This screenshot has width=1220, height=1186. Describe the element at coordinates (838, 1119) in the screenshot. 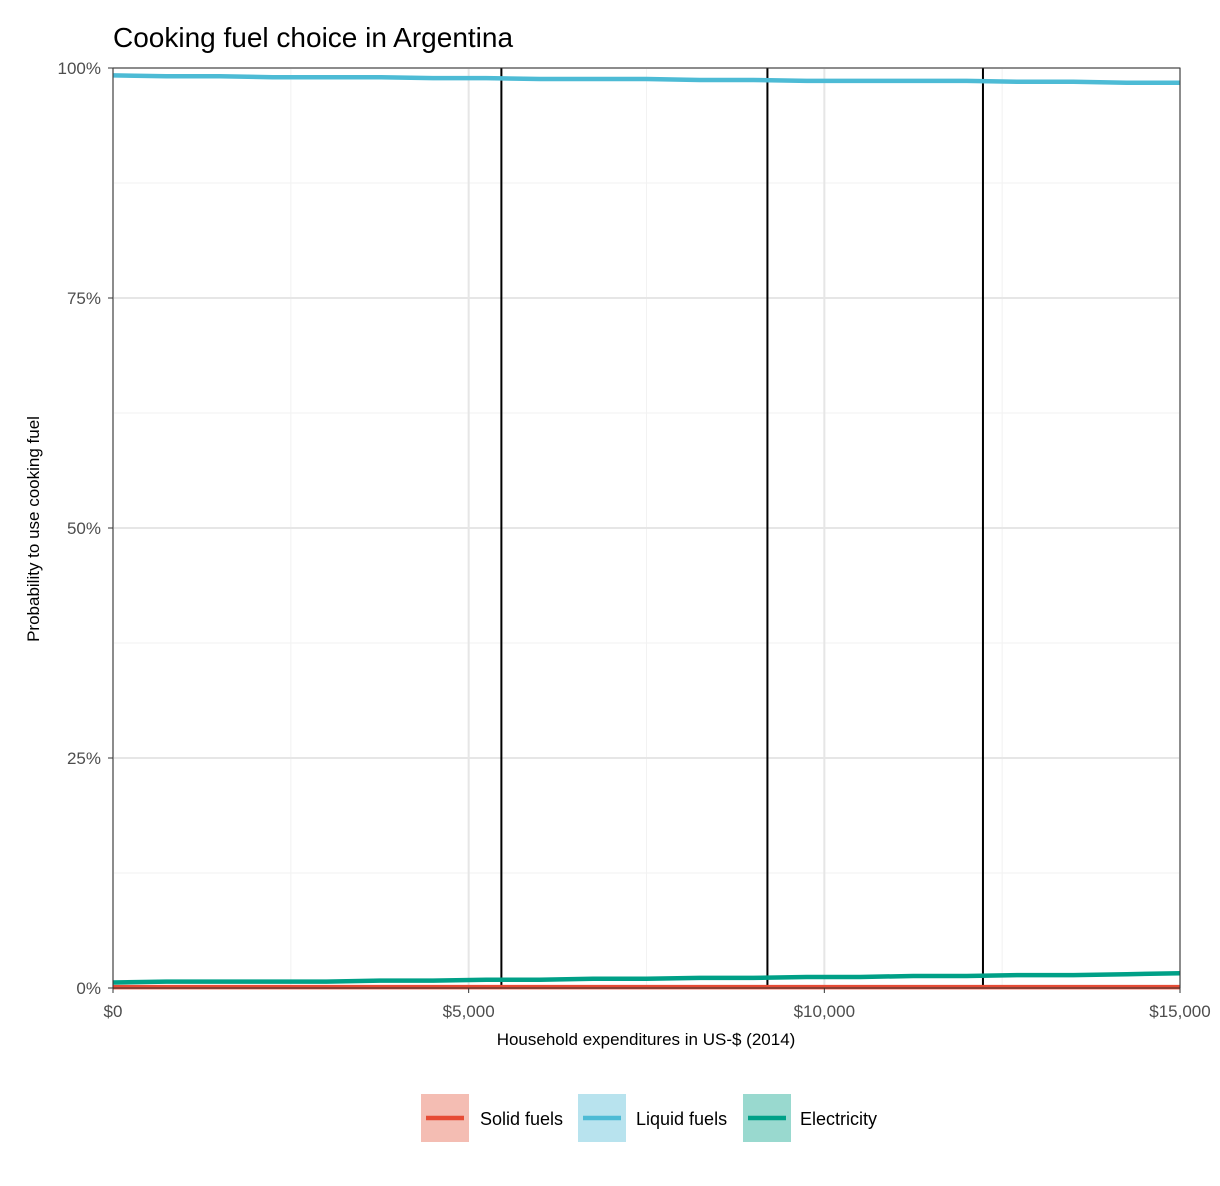

I see `legend-label-electricity: Electricity` at that location.